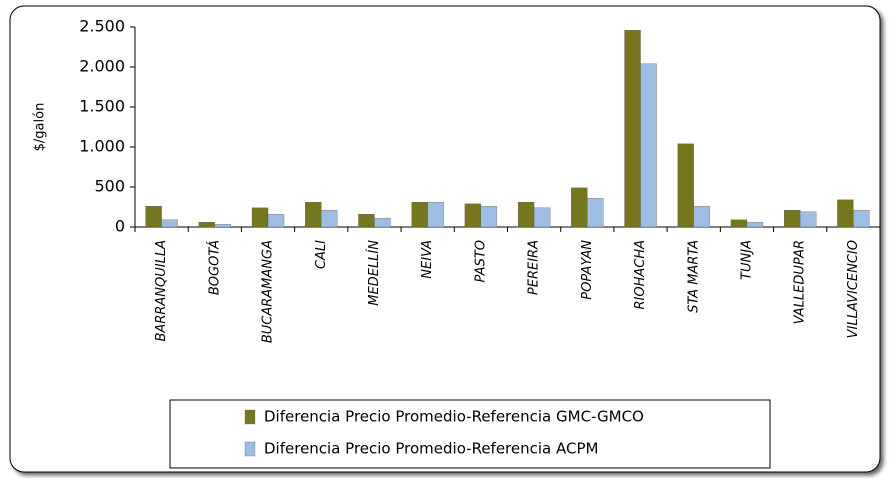  Describe the element at coordinates (102, 66) in the screenshot. I see `y-tick-label: 2.000` at that location.